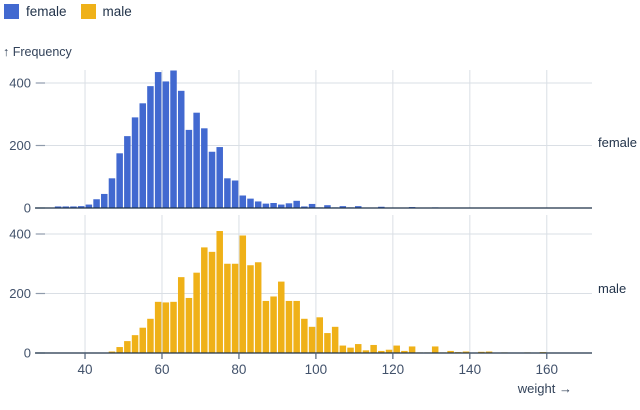  Describe the element at coordinates (618, 142) in the screenshot. I see `facet-label-female: female` at that location.